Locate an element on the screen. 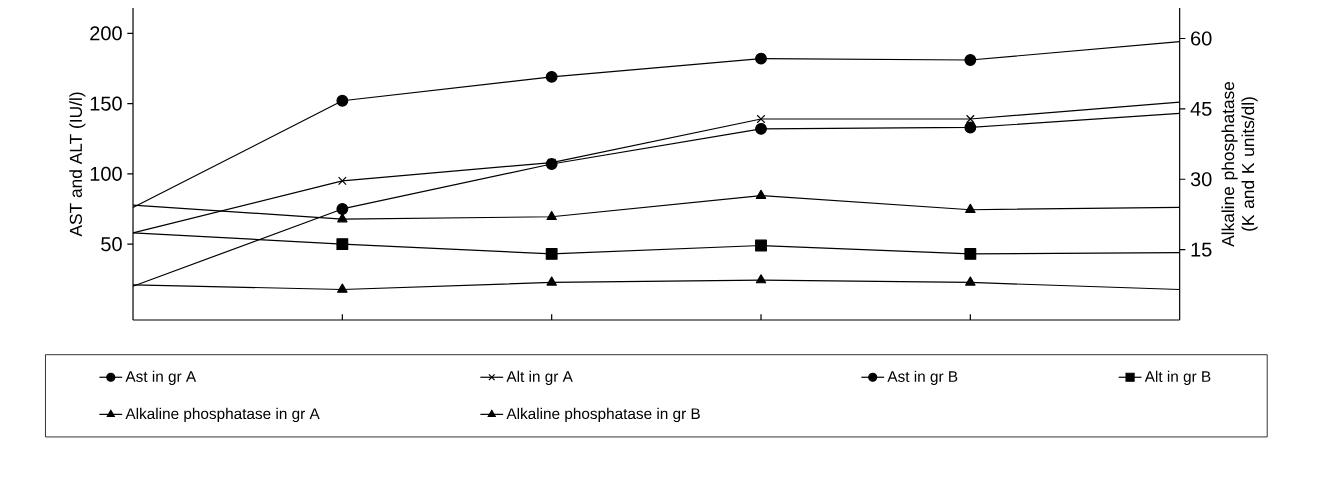 The height and width of the screenshot is (484, 1327). legend-label: Alkaline phosphatase in gr A is located at coordinates (222, 415).